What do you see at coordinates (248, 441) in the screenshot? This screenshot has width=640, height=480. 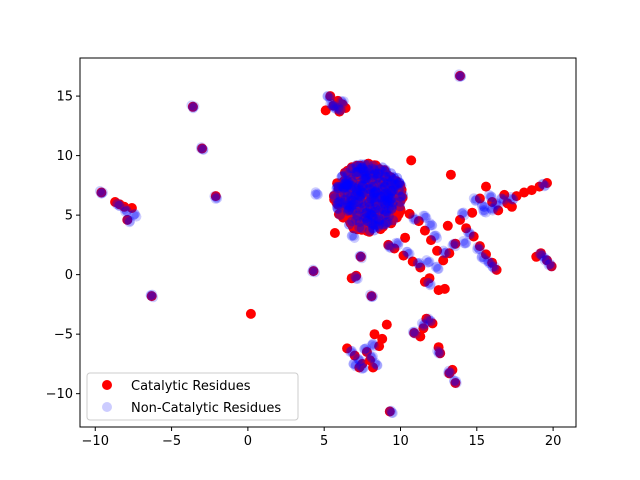 I see `x-tick-label: 0` at bounding box center [248, 441].